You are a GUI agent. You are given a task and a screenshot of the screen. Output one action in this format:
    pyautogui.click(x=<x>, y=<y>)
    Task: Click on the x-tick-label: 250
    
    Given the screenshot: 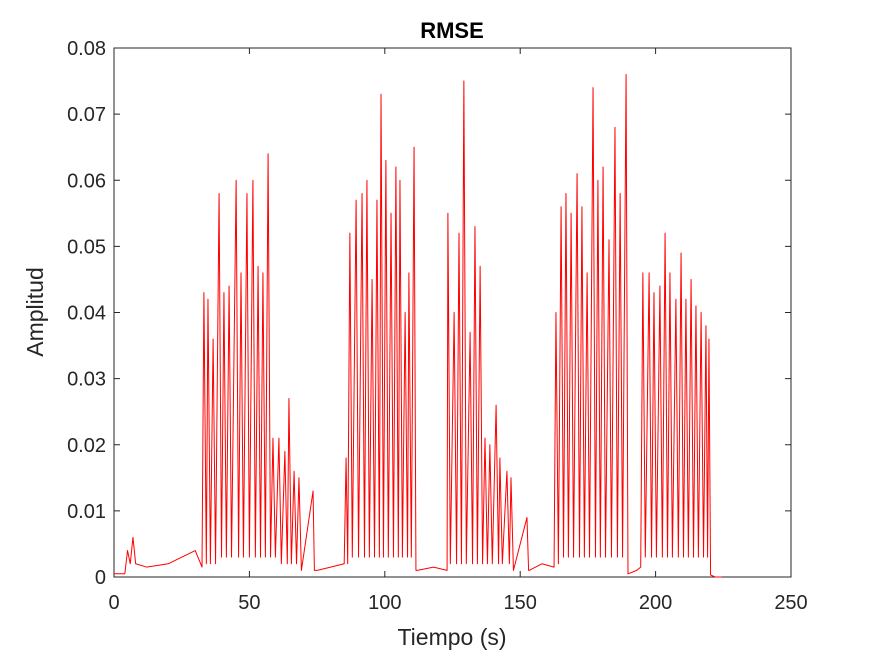 What is the action you would take?
    pyautogui.click(x=790, y=603)
    